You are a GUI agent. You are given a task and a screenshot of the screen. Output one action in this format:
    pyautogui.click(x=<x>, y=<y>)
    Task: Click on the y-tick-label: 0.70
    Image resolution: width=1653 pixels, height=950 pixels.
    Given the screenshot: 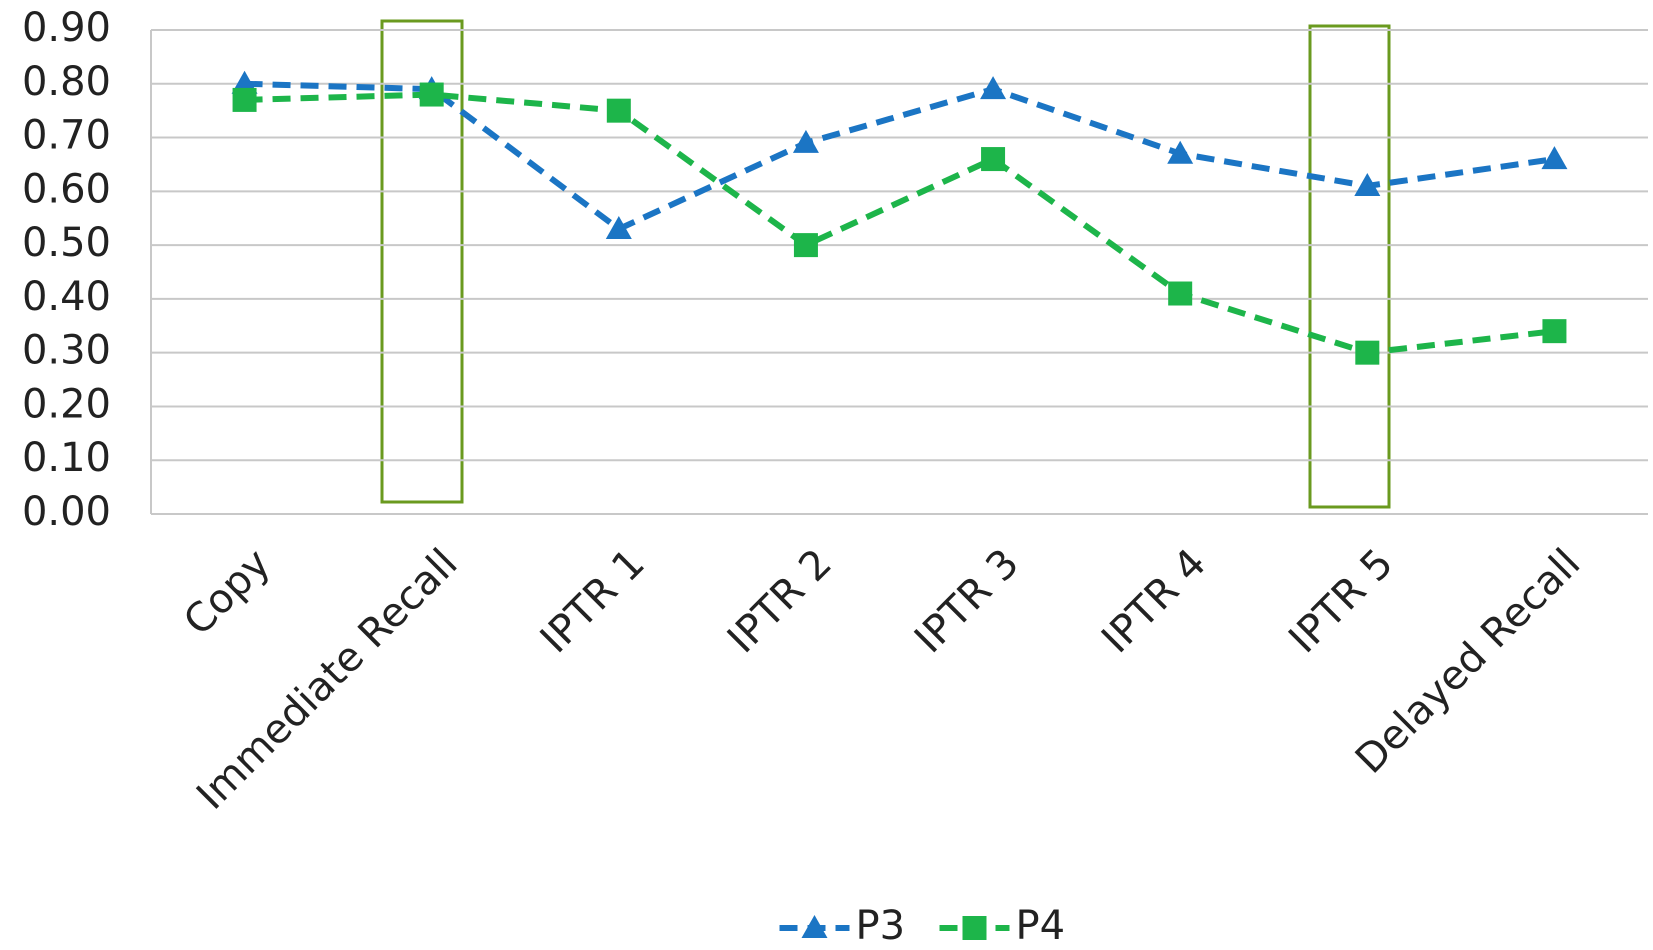 What is the action you would take?
    pyautogui.click(x=66, y=136)
    